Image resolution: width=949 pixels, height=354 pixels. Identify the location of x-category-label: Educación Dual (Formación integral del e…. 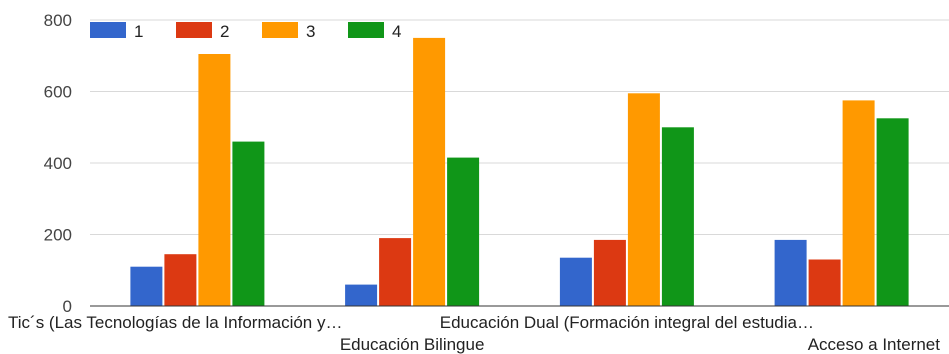
(627, 322).